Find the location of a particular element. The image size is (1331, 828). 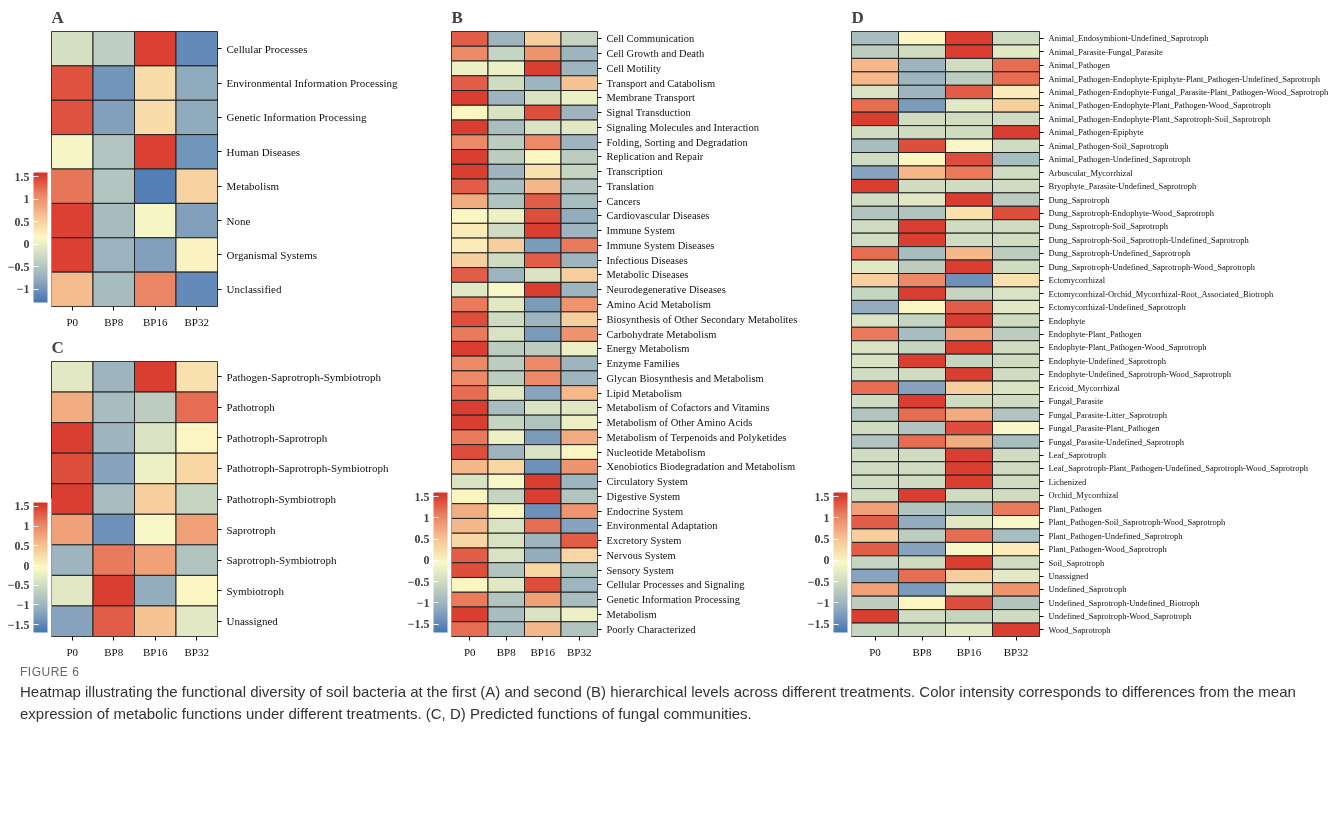

y-tick-label: Transcription is located at coordinates (635, 172).